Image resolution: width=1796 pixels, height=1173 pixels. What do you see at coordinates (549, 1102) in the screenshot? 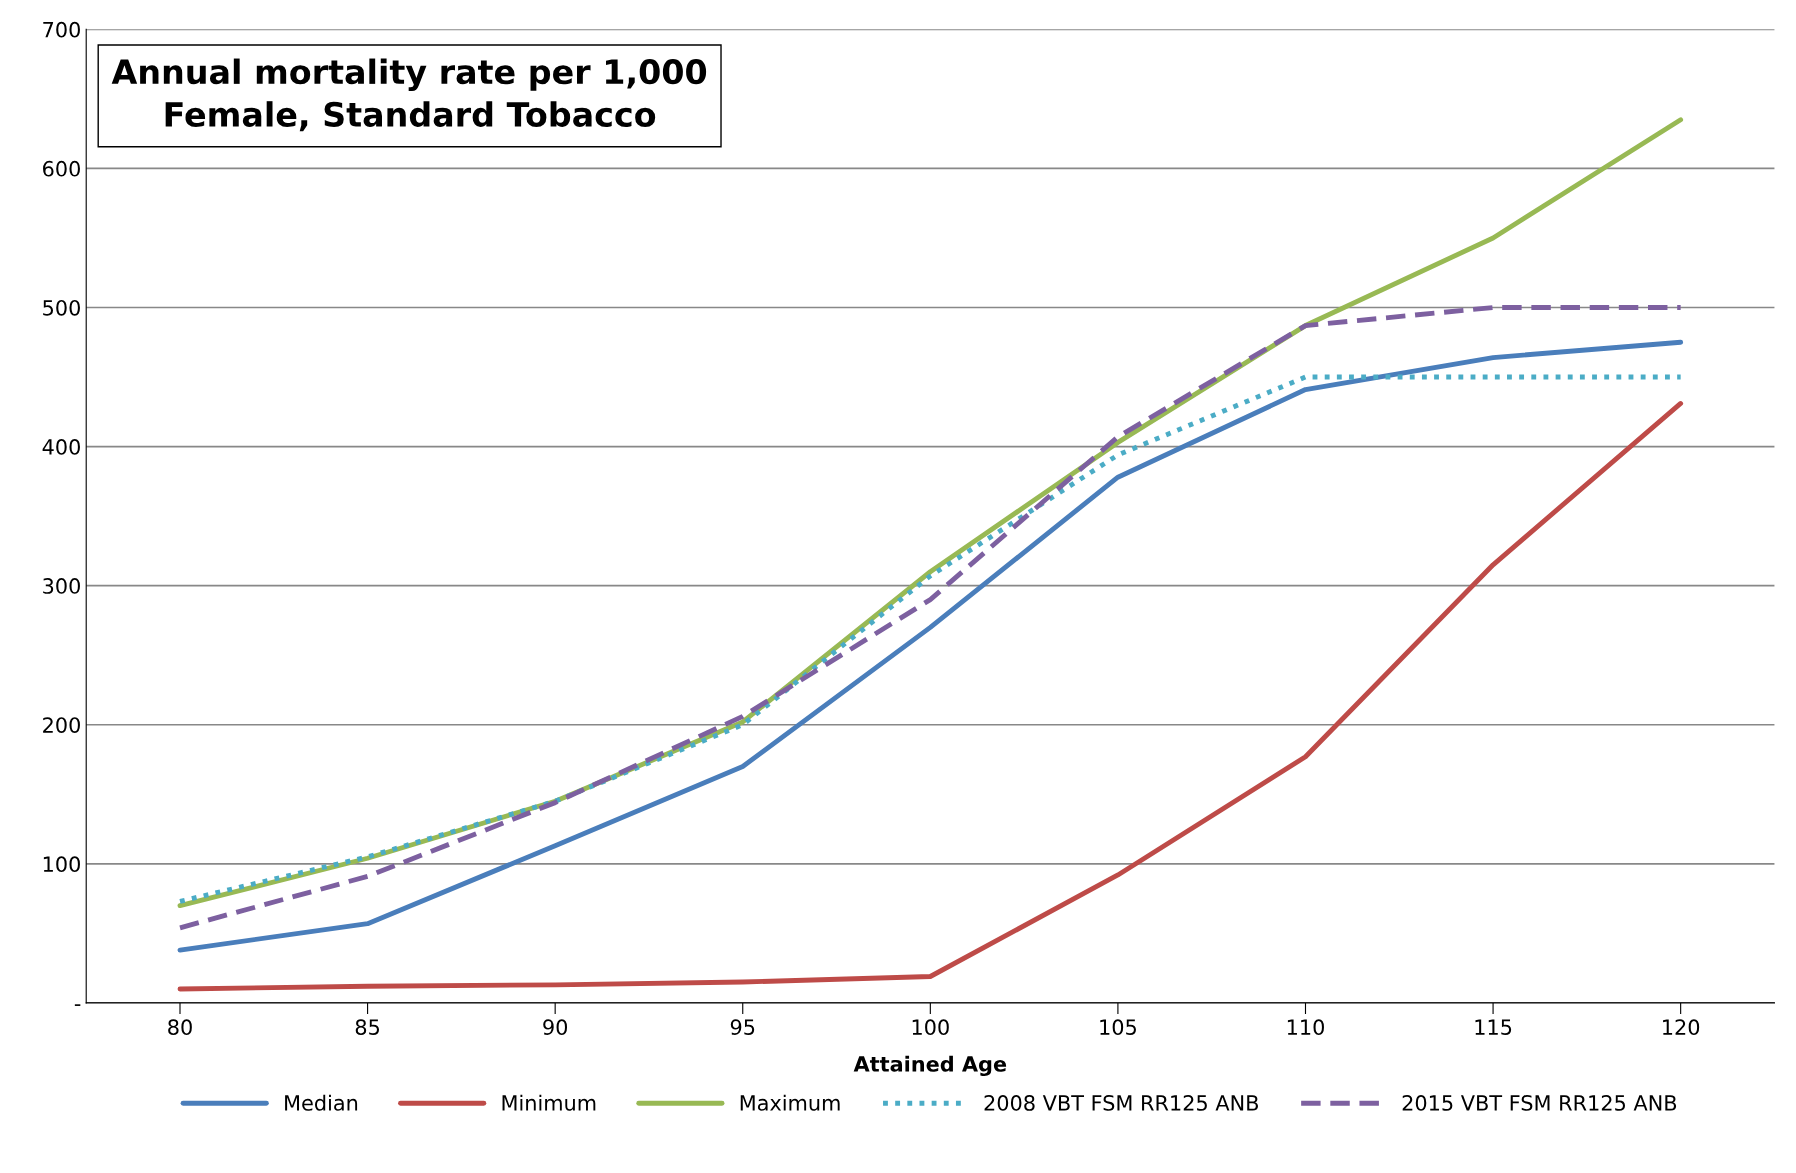
I see `legend-label: Minimum` at bounding box center [549, 1102].